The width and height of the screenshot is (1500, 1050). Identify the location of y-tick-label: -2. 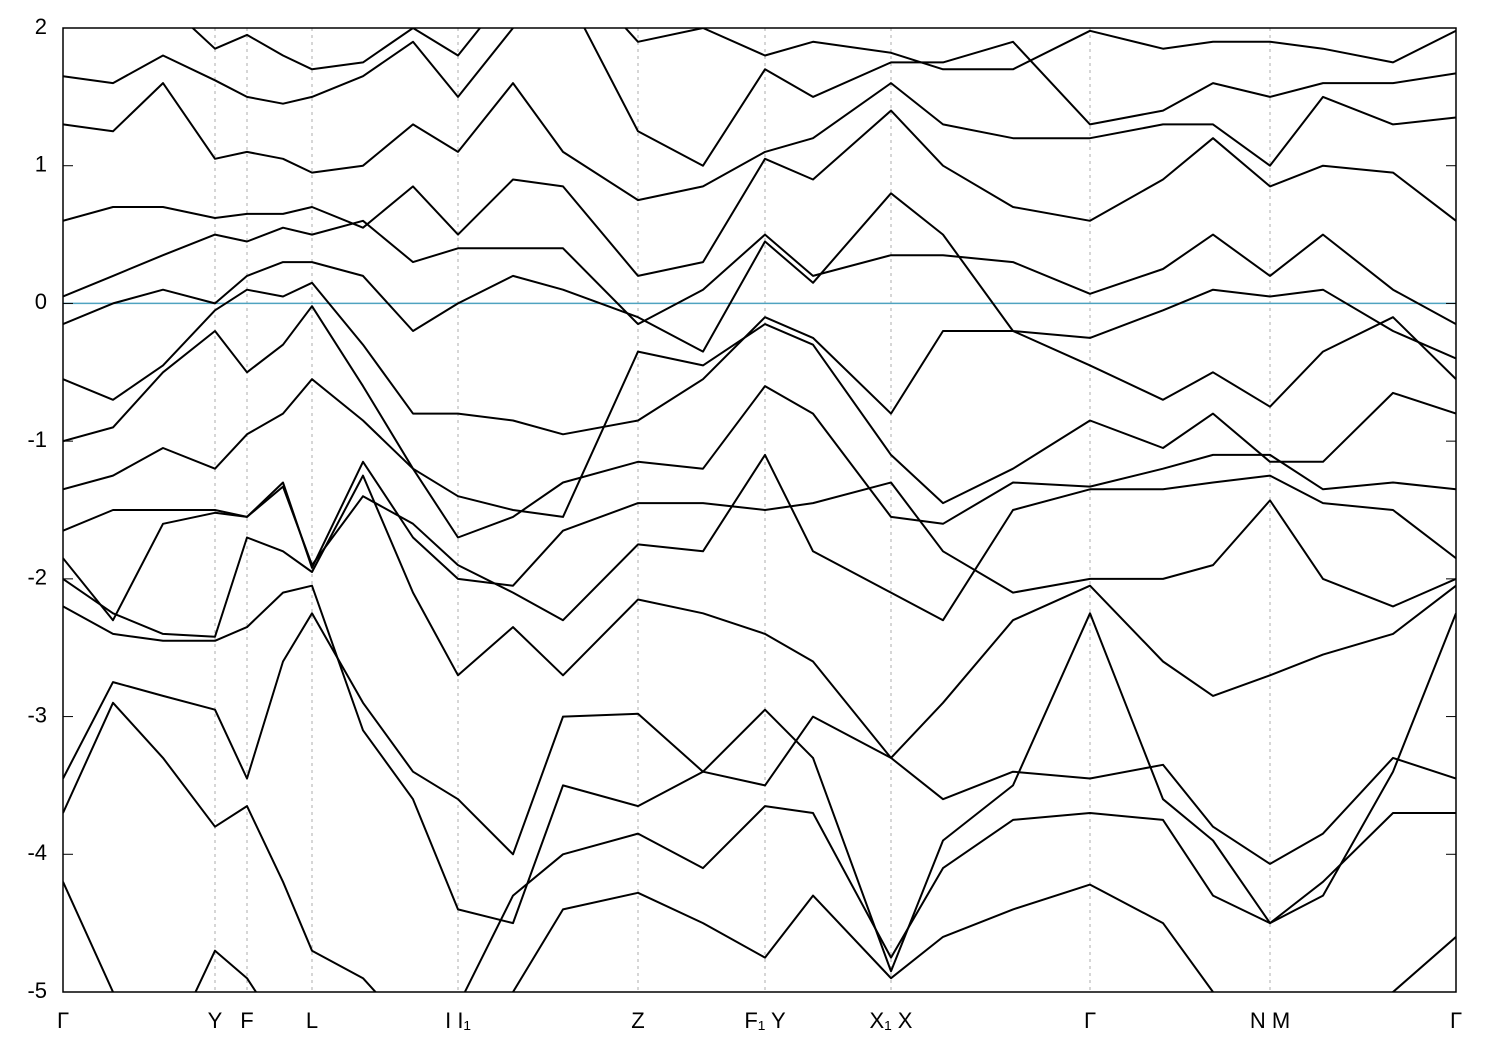
(37, 577).